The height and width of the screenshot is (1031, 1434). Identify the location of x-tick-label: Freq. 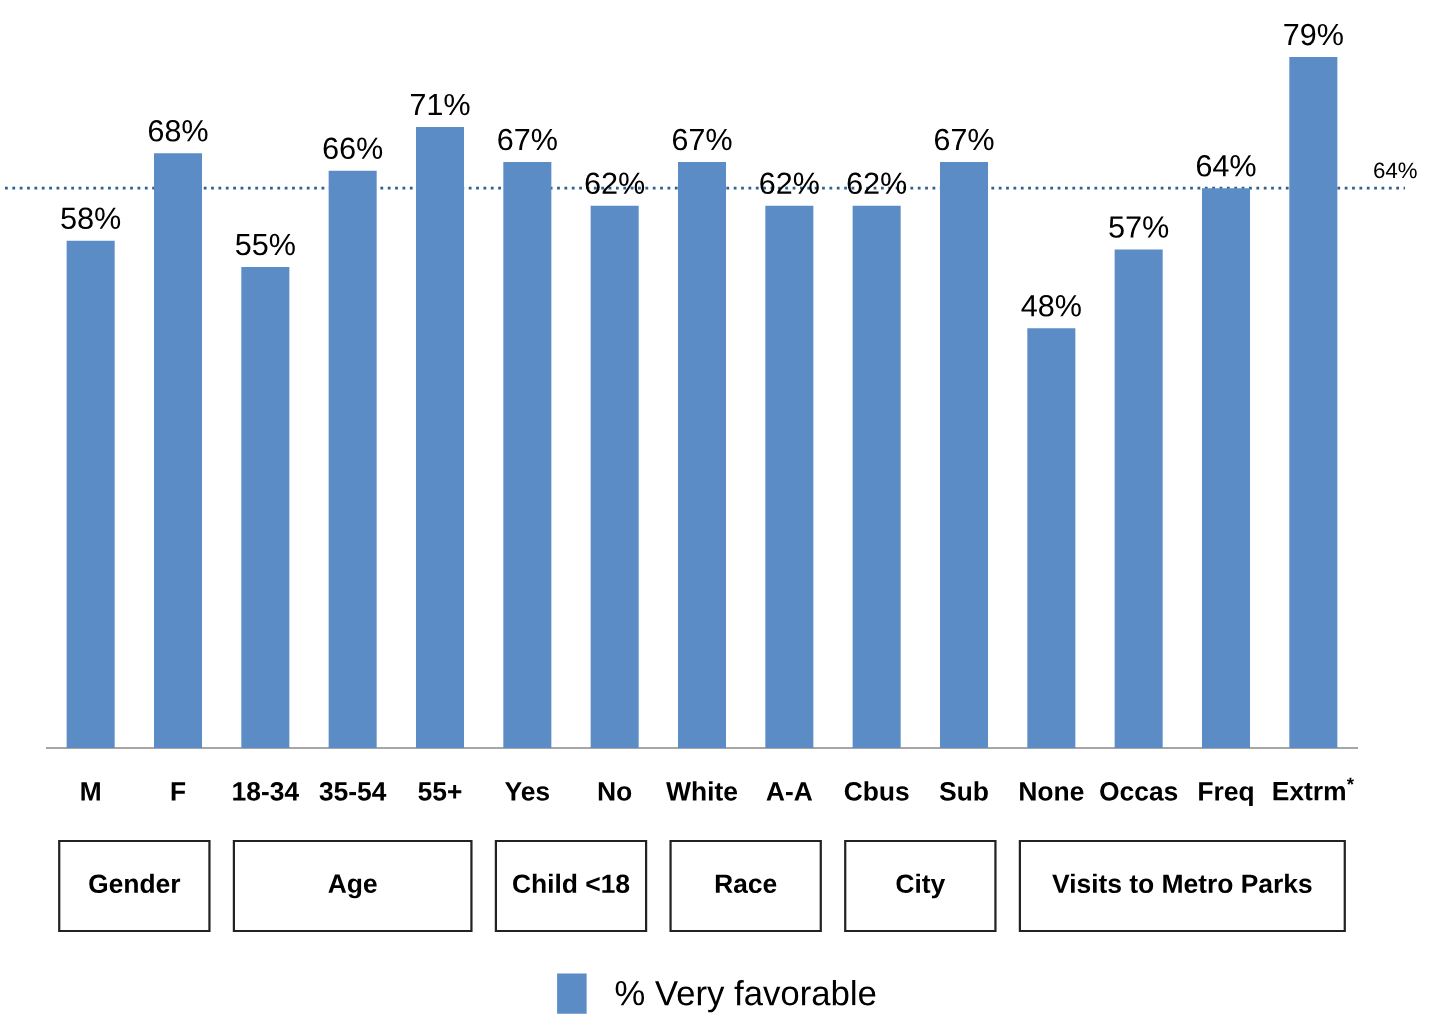
(1226, 794).